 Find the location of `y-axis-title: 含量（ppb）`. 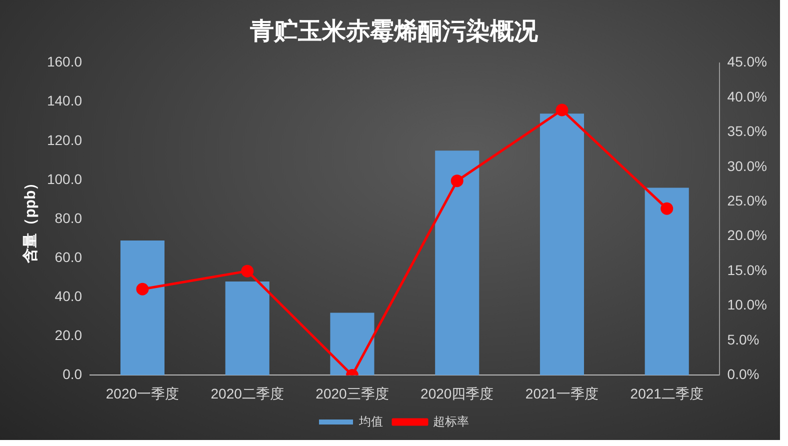

y-axis-title: 含量（ppb） is located at coordinates (31, 219).